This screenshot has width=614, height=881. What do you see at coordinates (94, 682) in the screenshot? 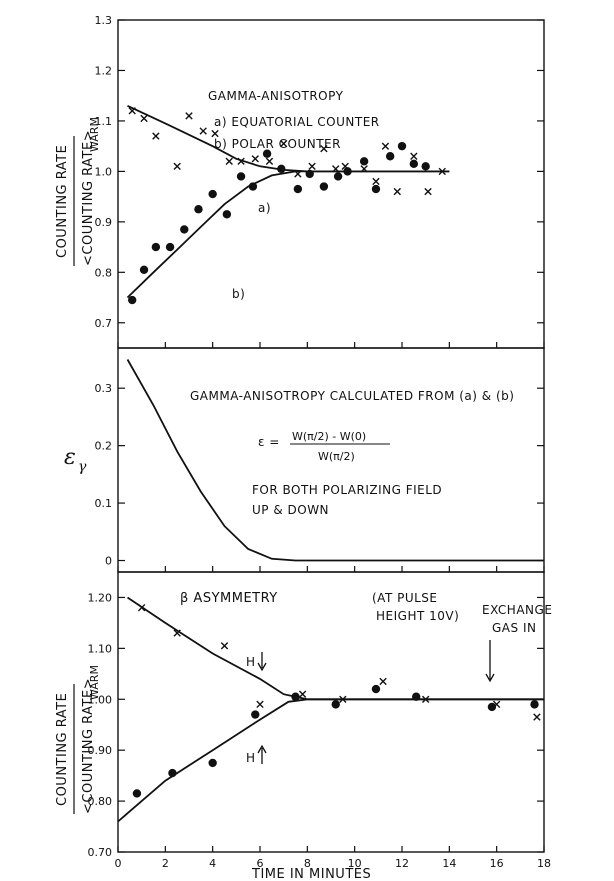
I see `bottom-ylabel-subscript: WARM` at bounding box center [94, 682].